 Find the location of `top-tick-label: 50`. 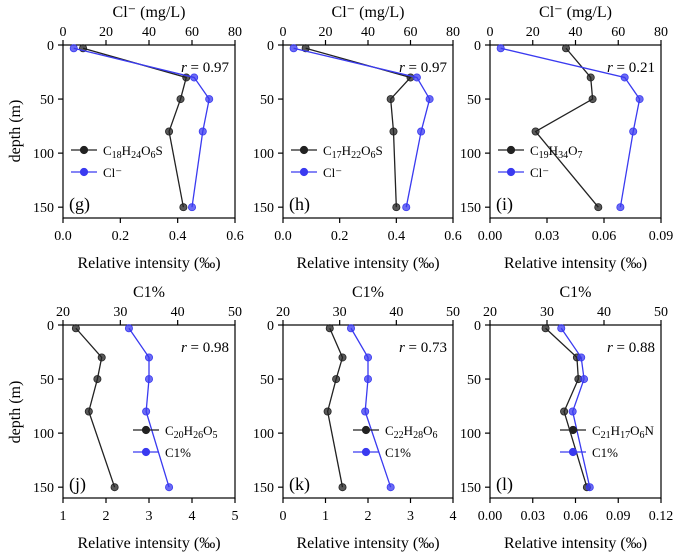

top-tick-label: 50 is located at coordinates (661, 312).